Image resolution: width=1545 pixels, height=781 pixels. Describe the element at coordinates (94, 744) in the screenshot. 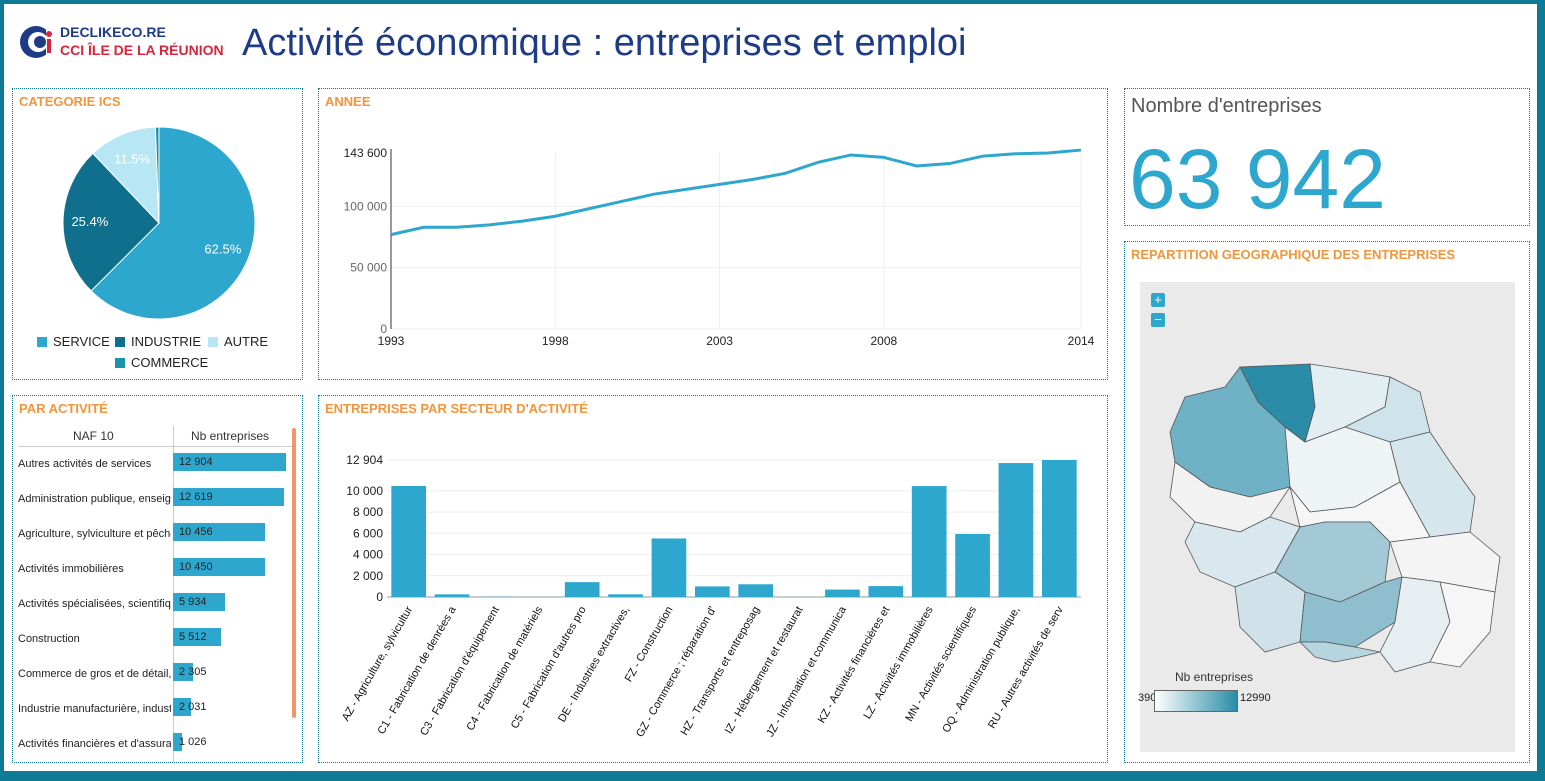

I see `activite-row-label: Activités financières et d'assurance` at that location.